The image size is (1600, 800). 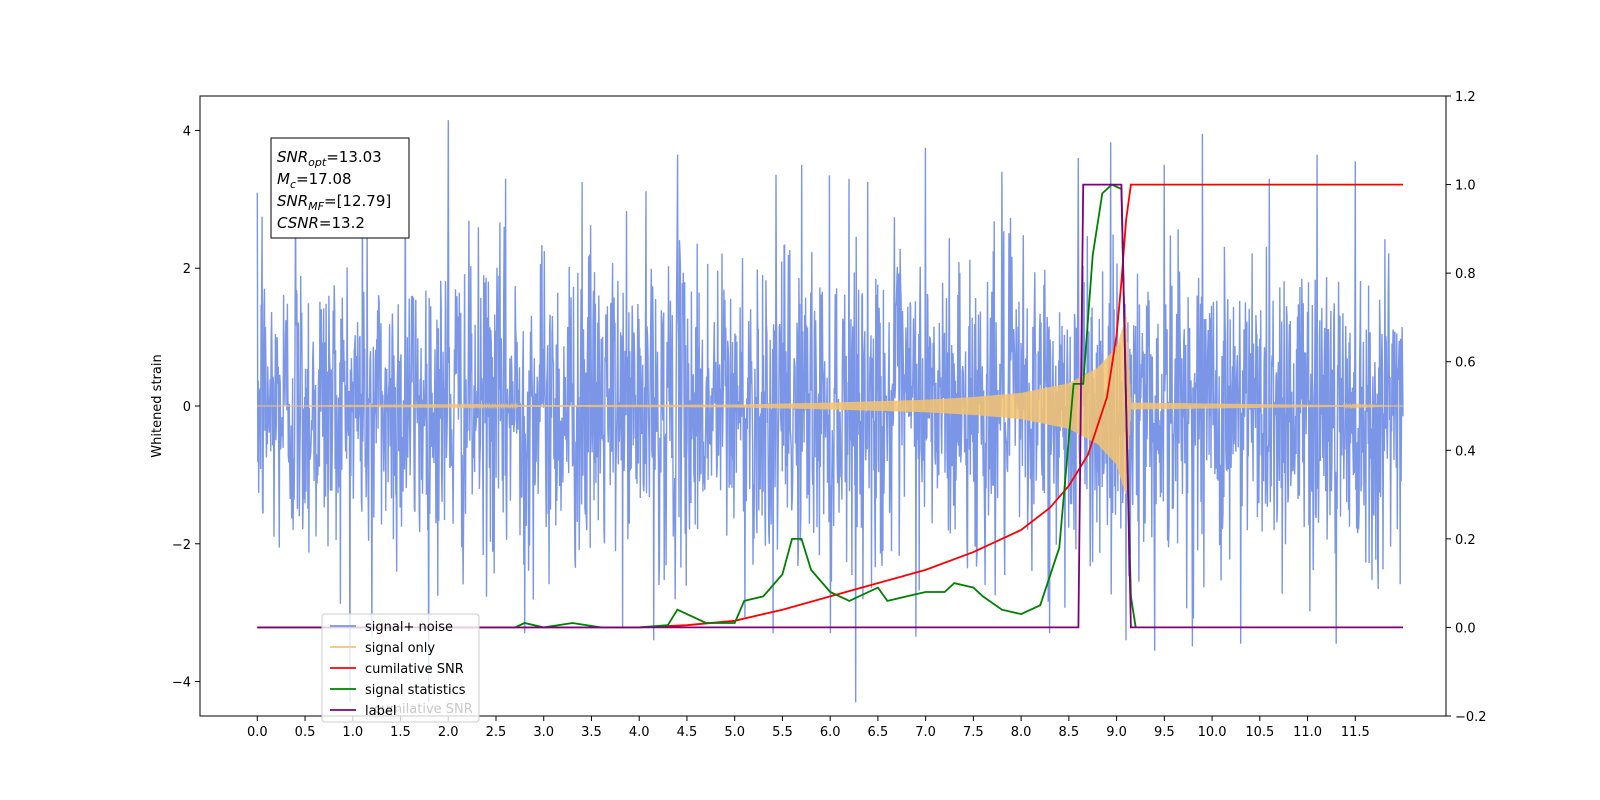 I want to click on x-tick-label: 10.5, so click(x=1259, y=732).